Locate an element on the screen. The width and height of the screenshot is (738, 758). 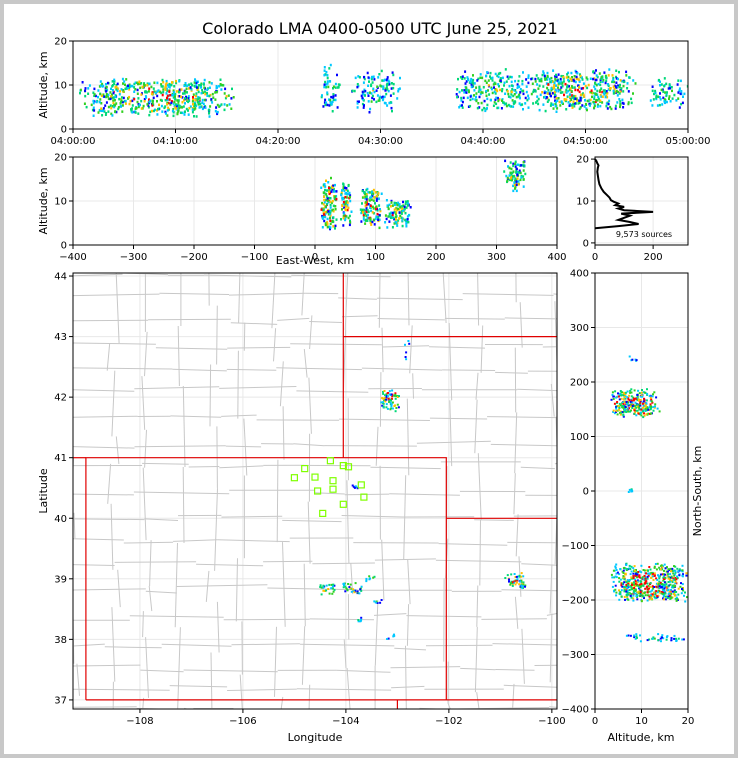
lma-station-marker is located at coordinates (315, 477).